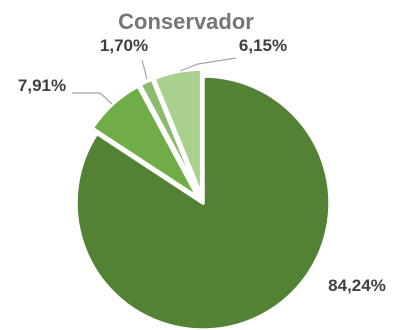  What do you see at coordinates (263, 45) in the screenshot?
I see `data-label-4: 6,15%` at bounding box center [263, 45].